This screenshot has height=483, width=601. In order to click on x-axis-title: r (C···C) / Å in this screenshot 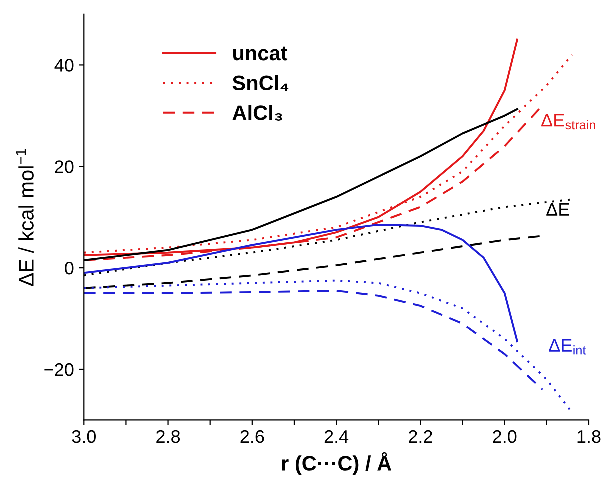, I will do `click(337, 464)`.